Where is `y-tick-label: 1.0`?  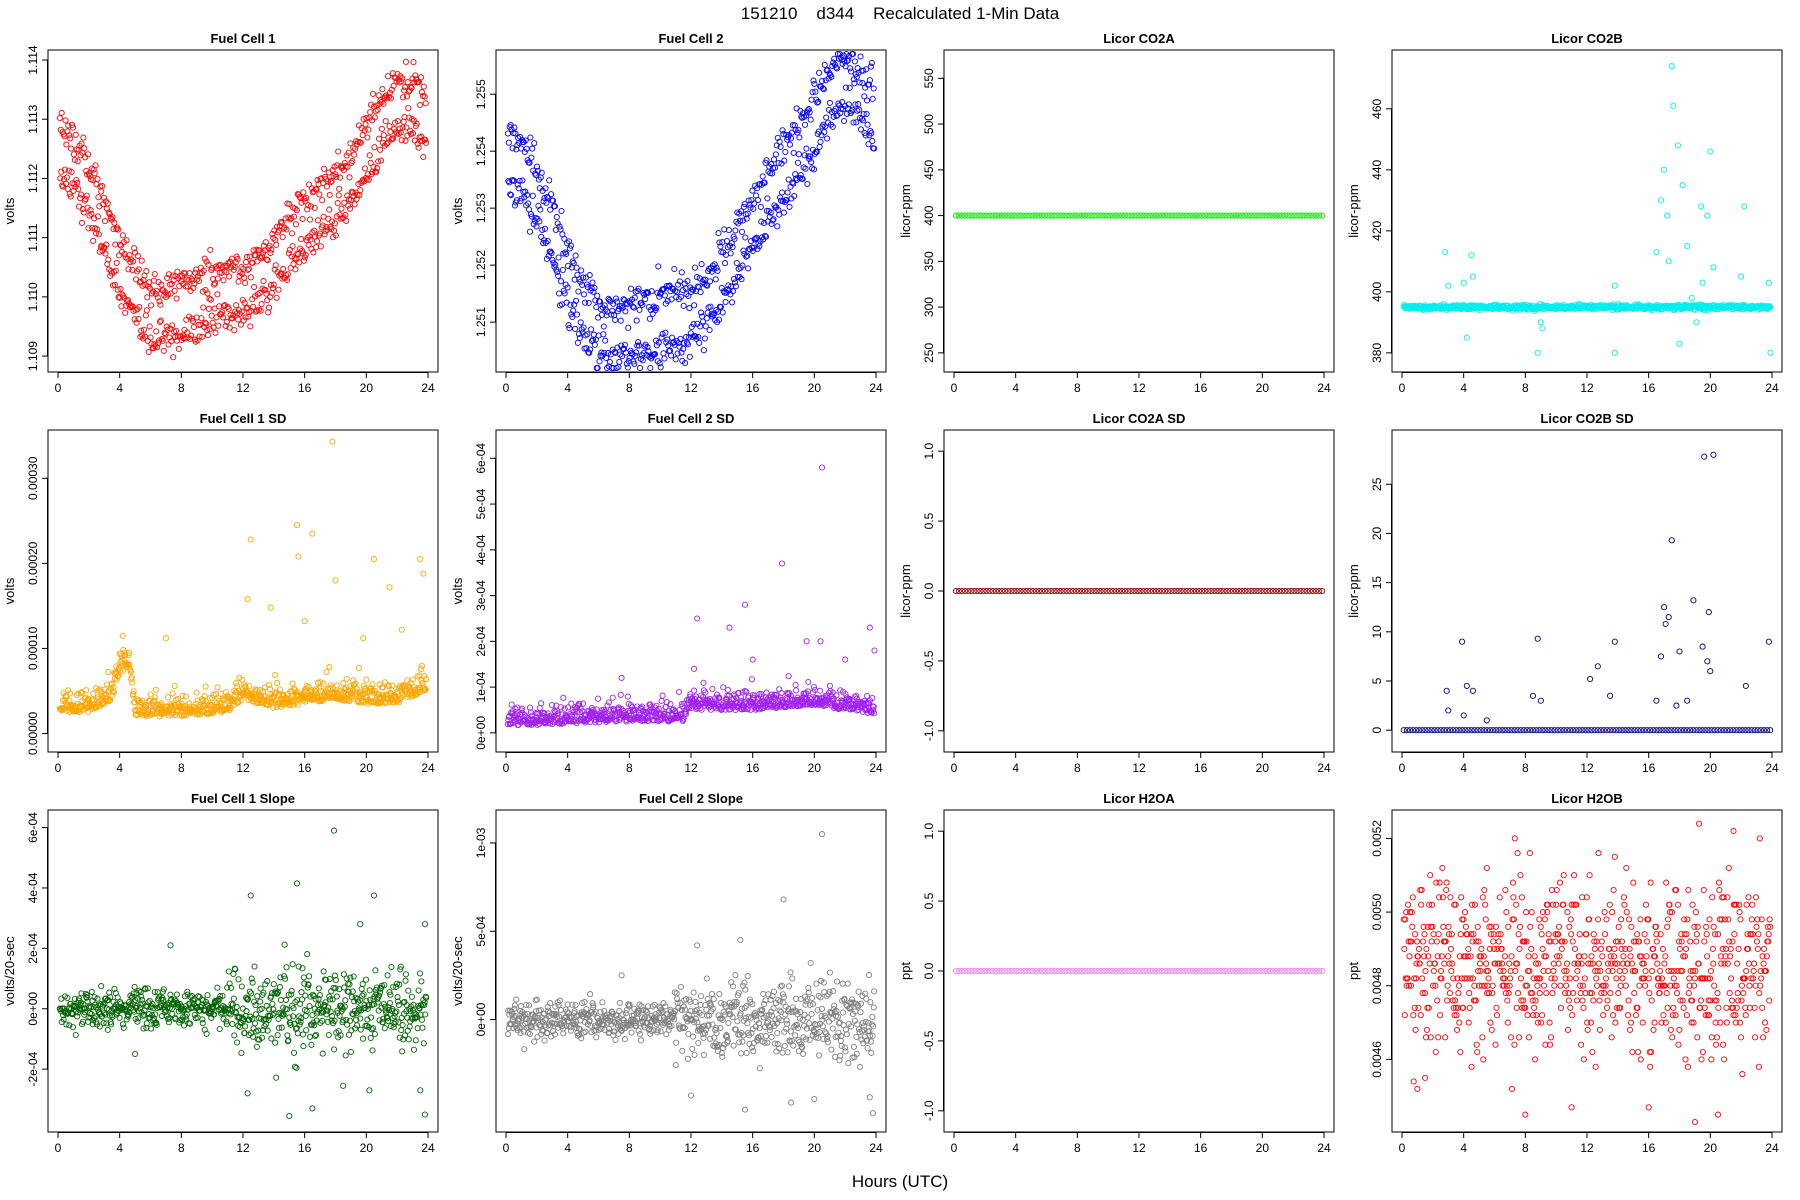 y-tick-label: 1.0 is located at coordinates (929, 451).